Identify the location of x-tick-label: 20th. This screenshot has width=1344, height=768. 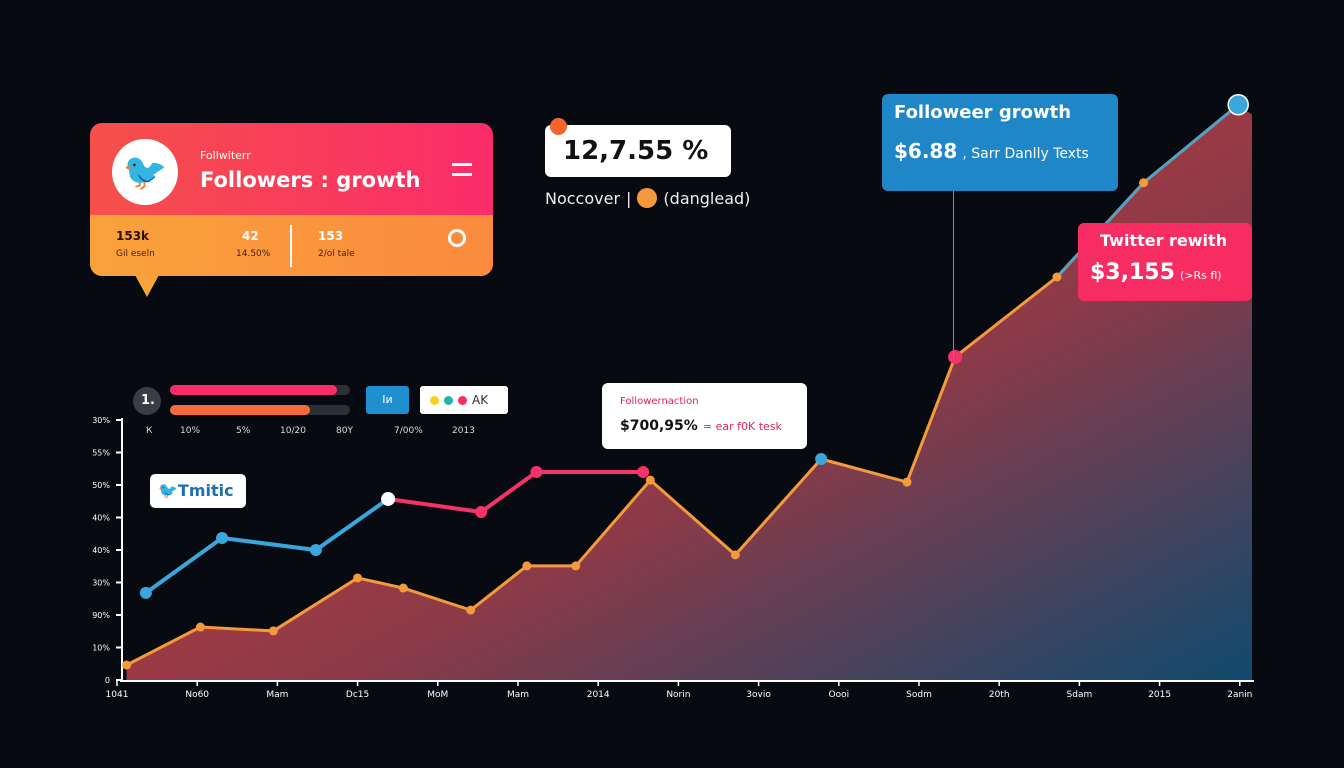
(999, 695).